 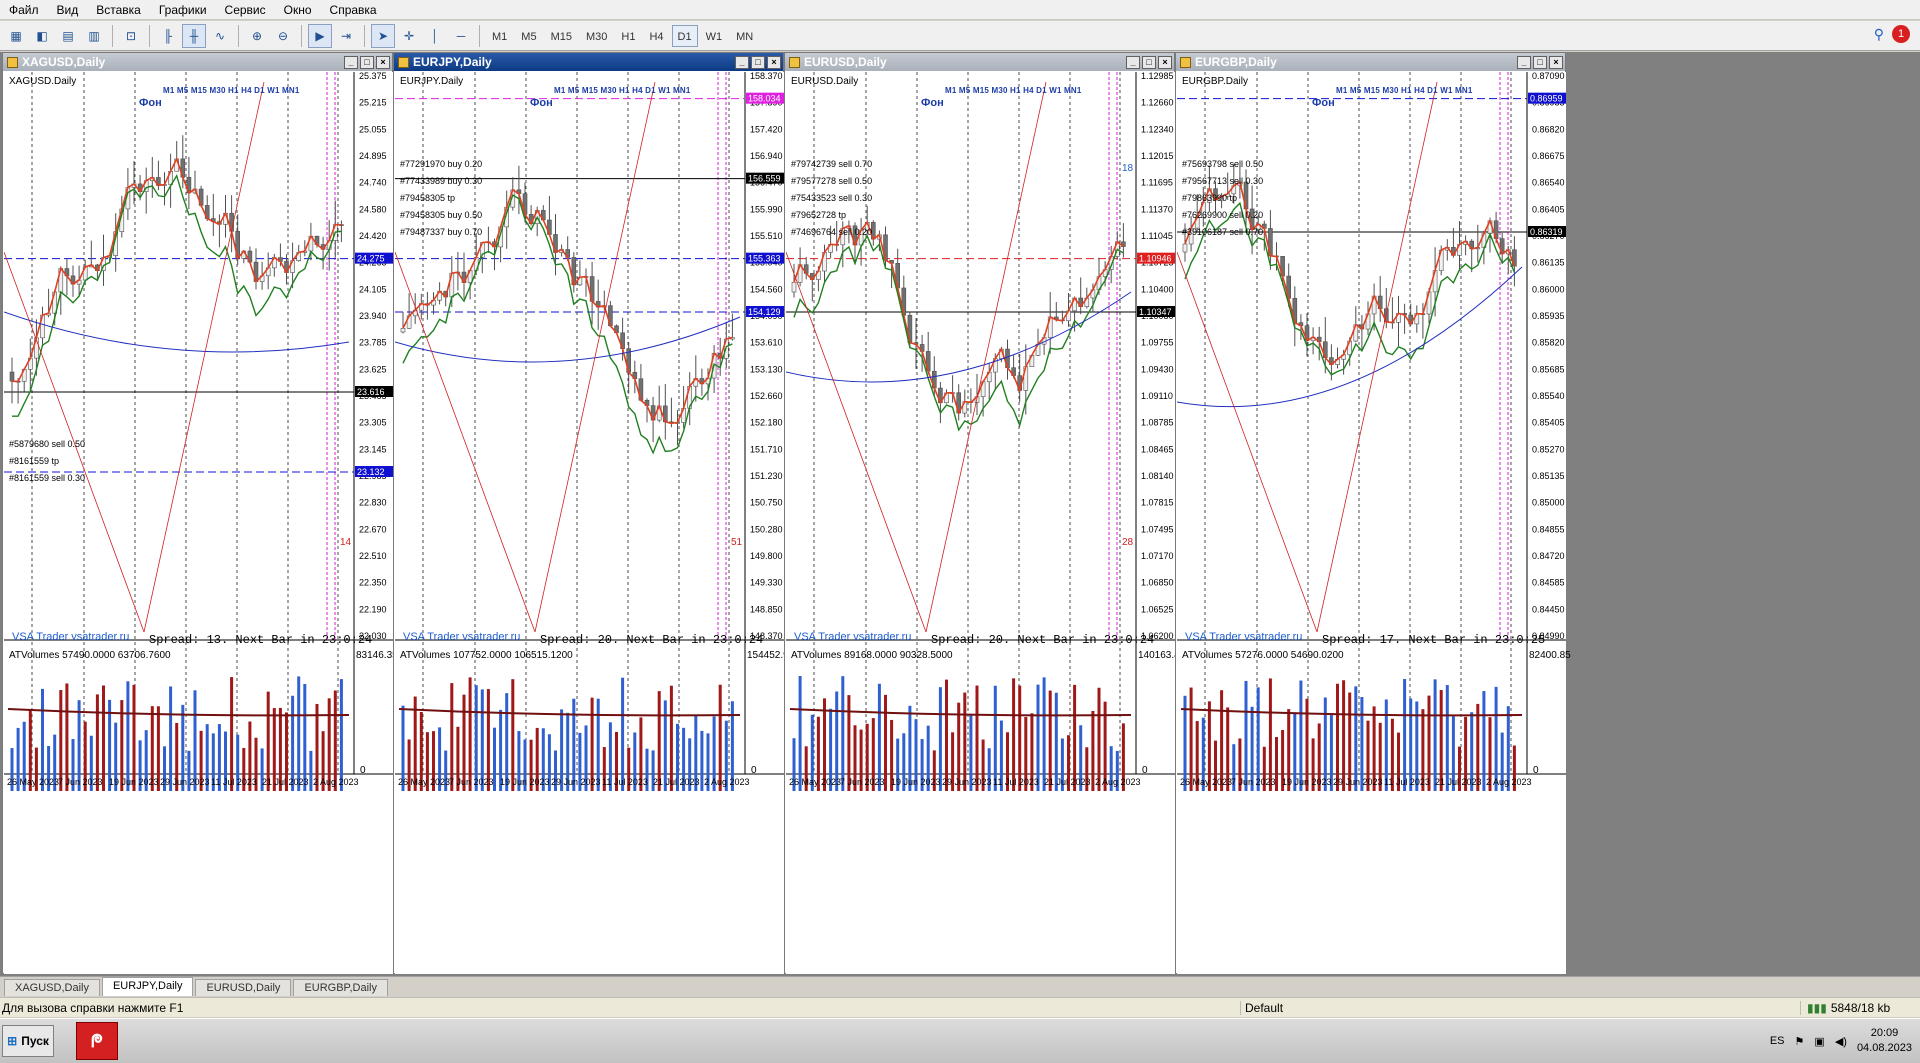 I want to click on volume-icon: ◀), so click(x=1840, y=1041).